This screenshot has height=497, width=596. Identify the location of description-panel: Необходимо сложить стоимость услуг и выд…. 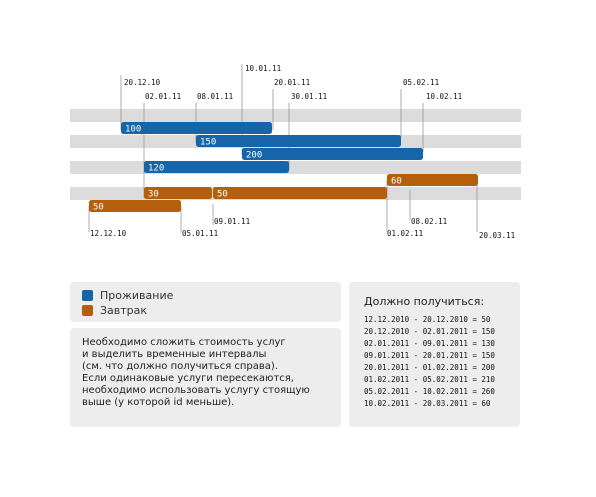
(205, 377).